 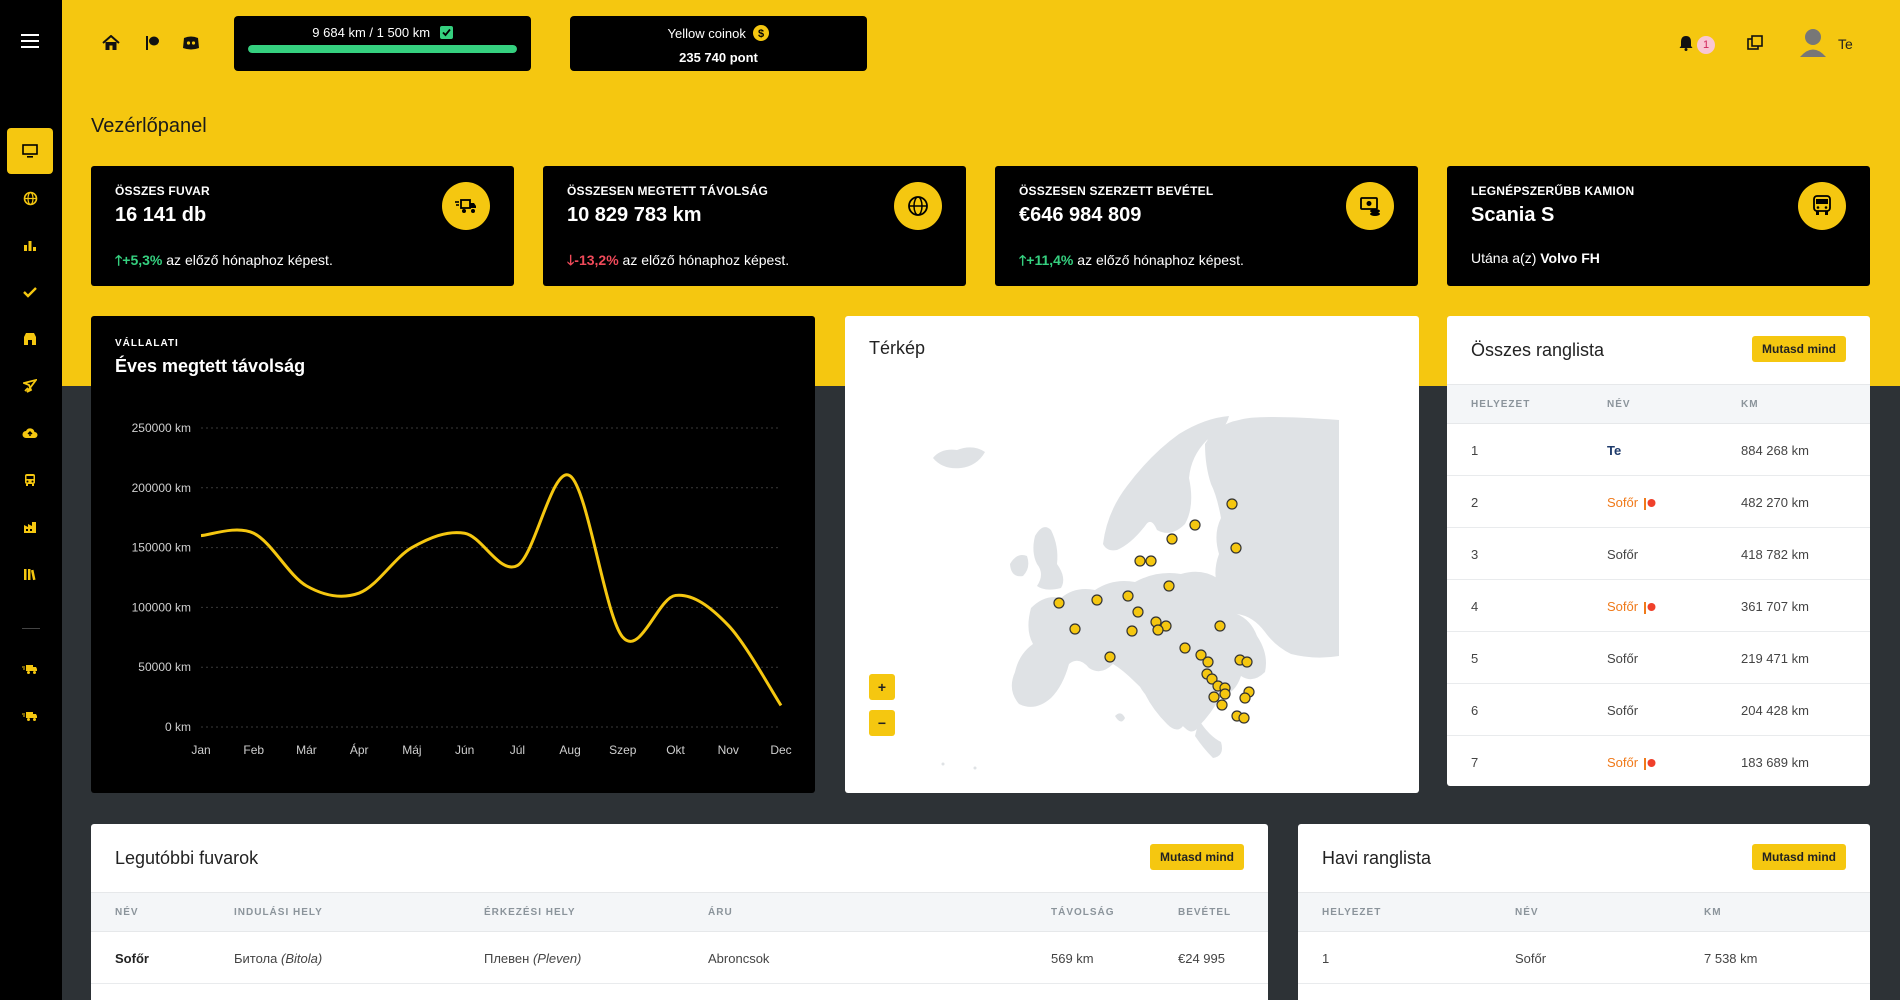 What do you see at coordinates (1658, 761) in the screenshot?
I see `table-row: 7 Sofőr 183 689 km` at bounding box center [1658, 761].